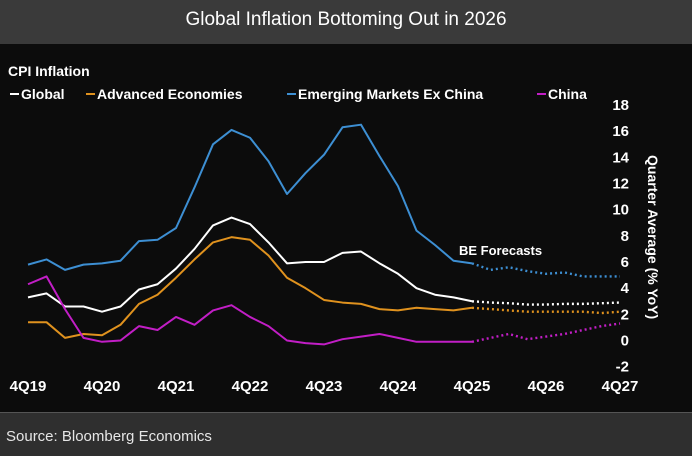 This screenshot has width=692, height=456. I want to click on x-axis-ticks: 4Q19 4Q20 4Q21 4Q22 4Q23 4Q24 4Q25 4Q26 4Q27, so click(324, 386).